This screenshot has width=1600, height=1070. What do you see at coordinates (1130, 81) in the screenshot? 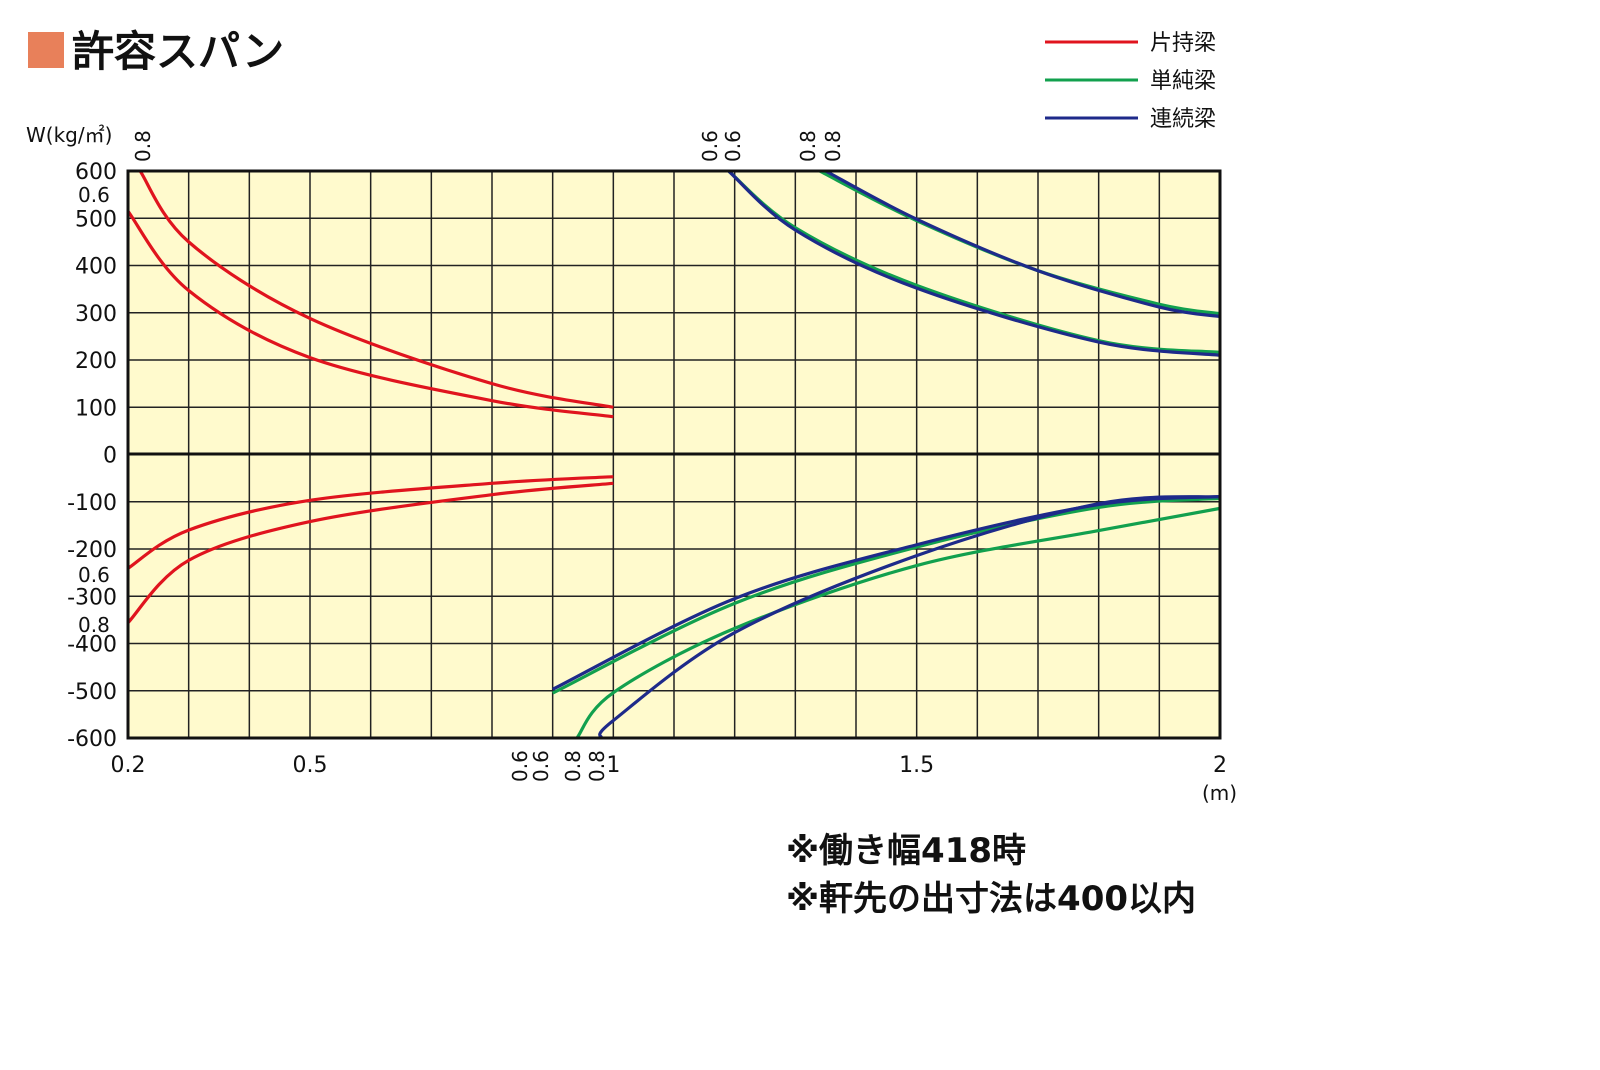
I see `legend: 片持梁 単純梁 連続梁` at bounding box center [1130, 81].